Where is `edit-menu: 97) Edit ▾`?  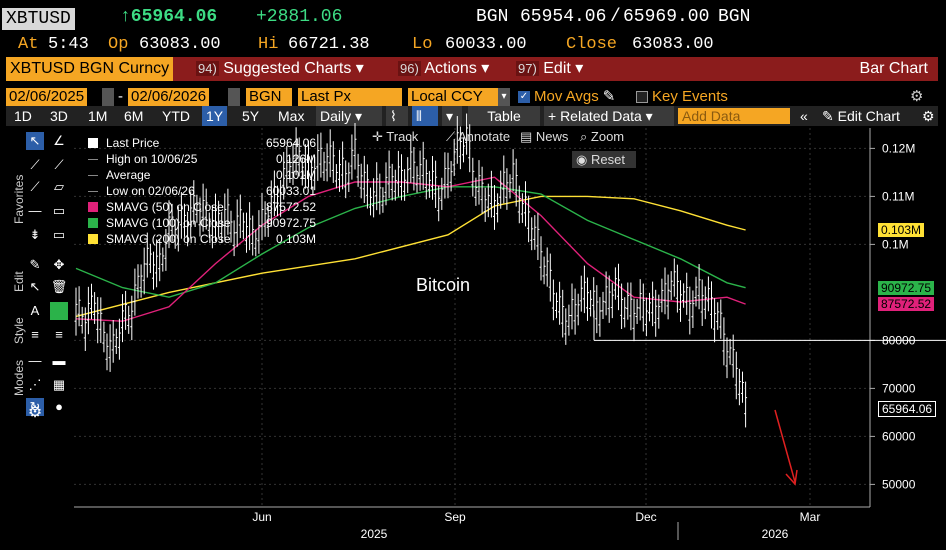 edit-menu: 97) Edit ▾ is located at coordinates (549, 69).